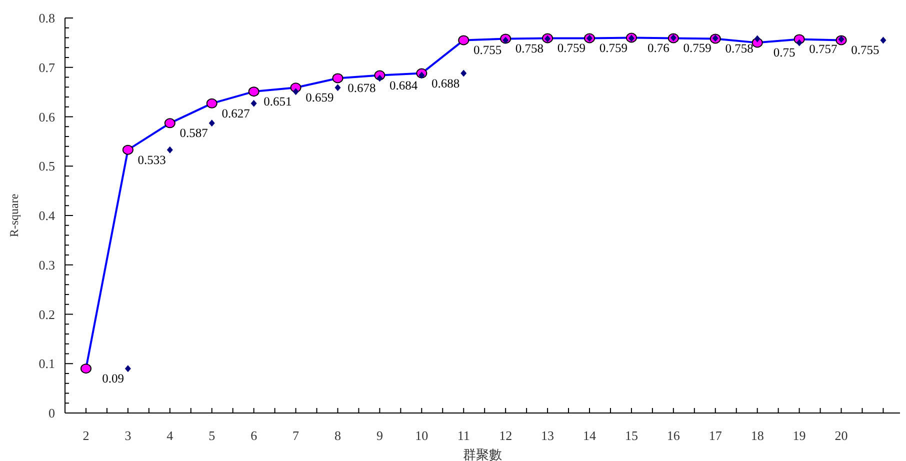 The width and height of the screenshot is (906, 461). I want to click on x-tick-label: 12, so click(505, 435).